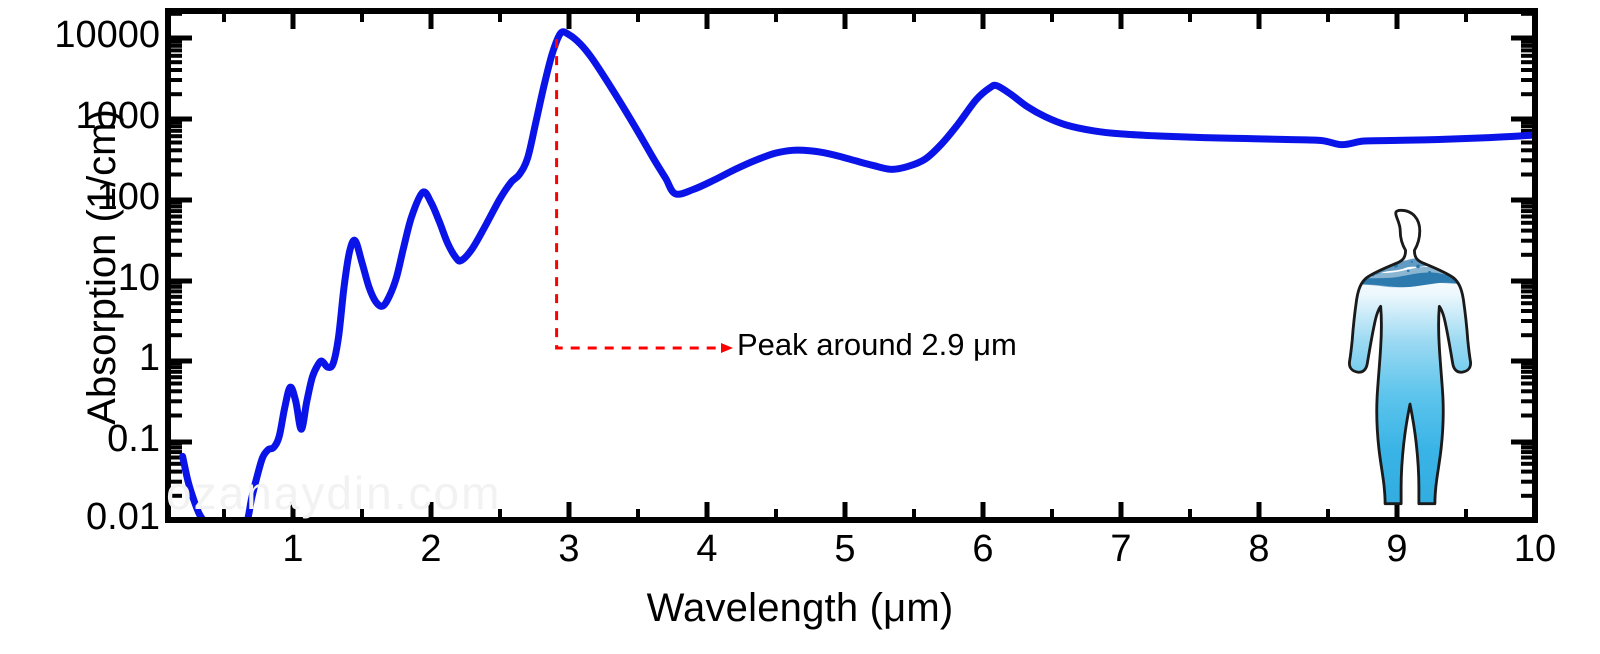  Describe the element at coordinates (102, 267) in the screenshot. I see `y-axis-title: Absorption (1/cm)` at that location.